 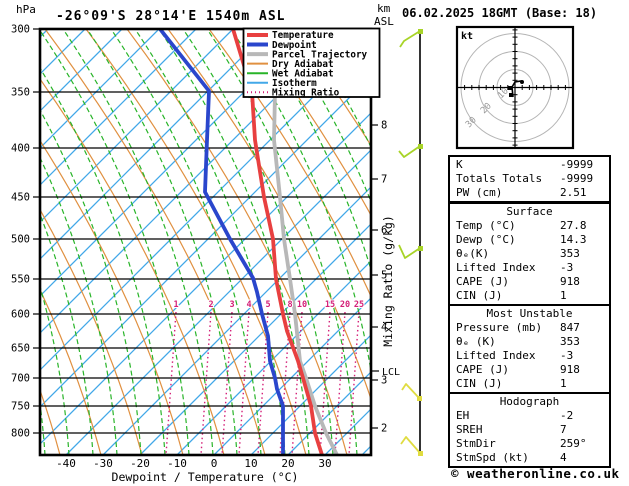 What do you see at coordinates (577, 178) in the screenshot?
I see `row-value: -9999` at bounding box center [577, 178].